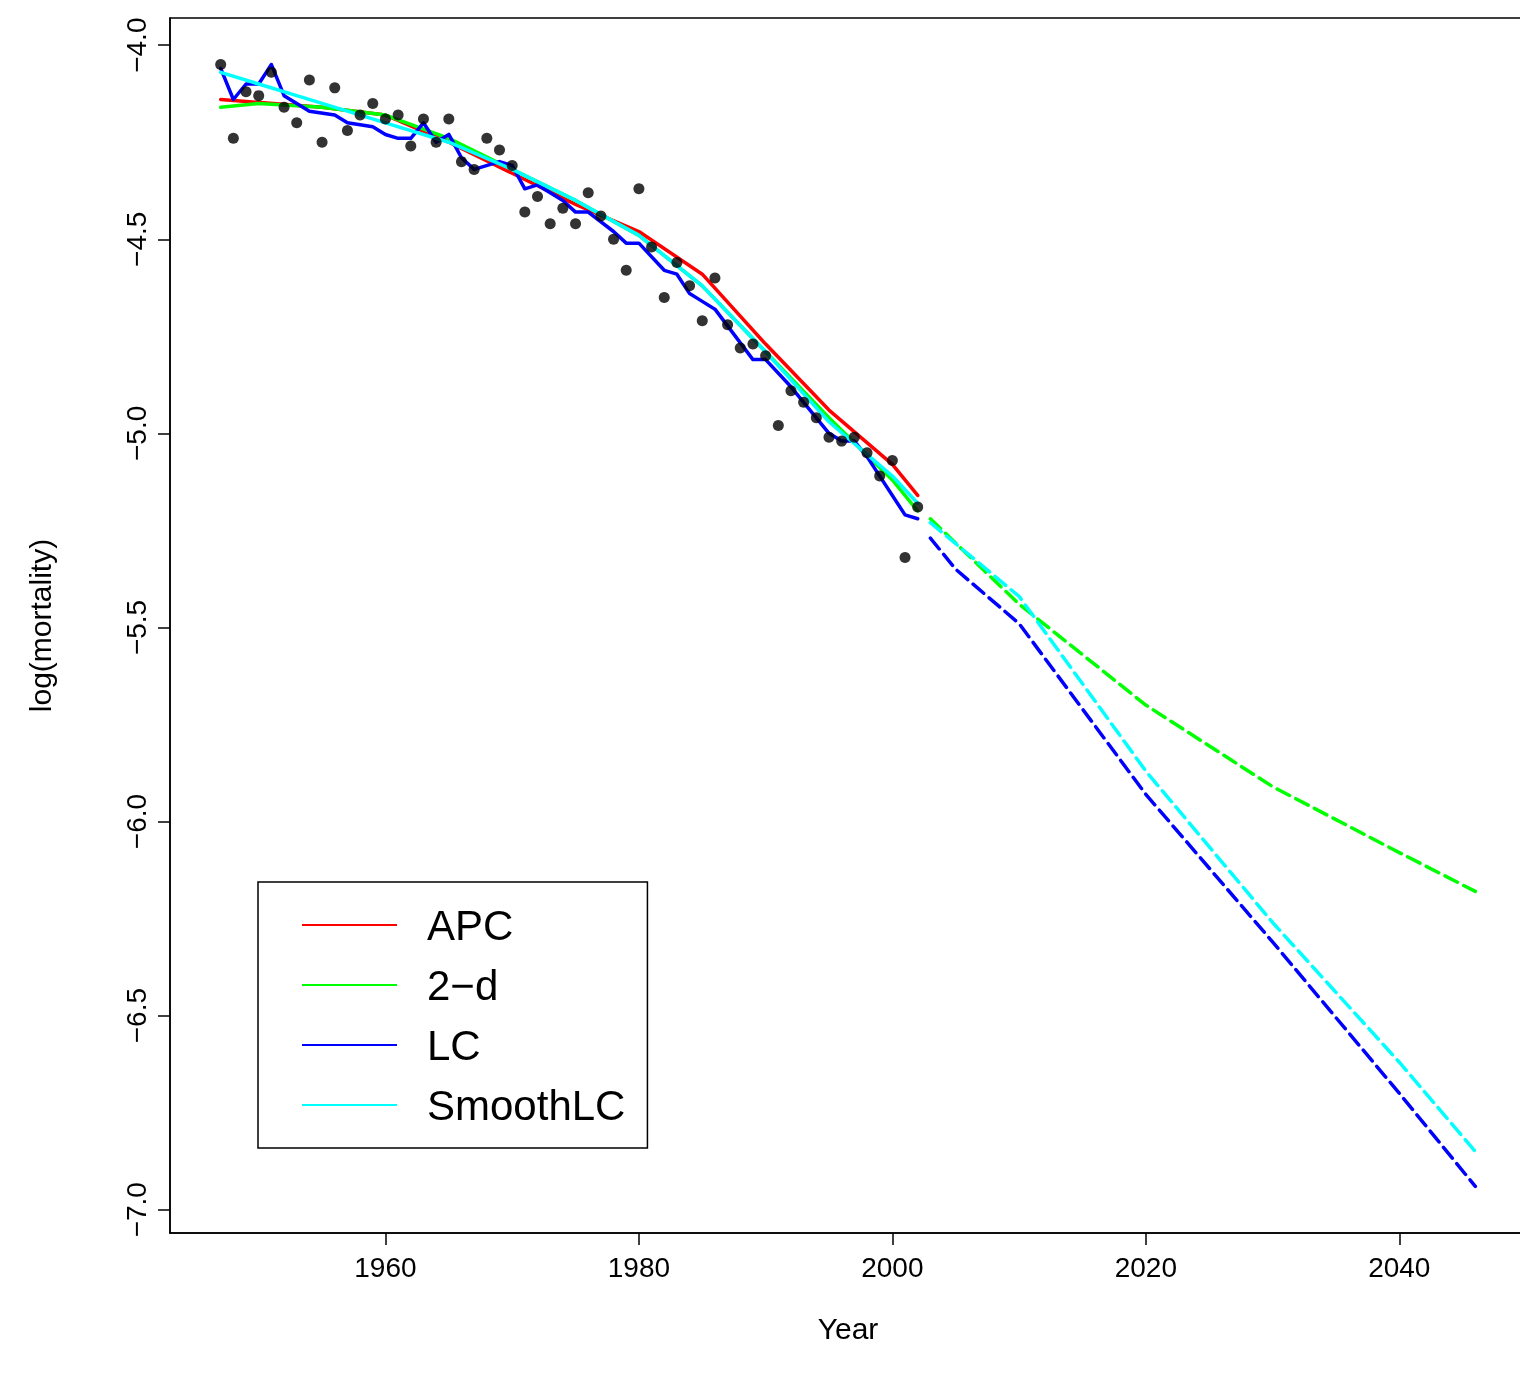 This screenshot has width=1520, height=1378. I want to click on legend-label: LC, so click(454, 1045).